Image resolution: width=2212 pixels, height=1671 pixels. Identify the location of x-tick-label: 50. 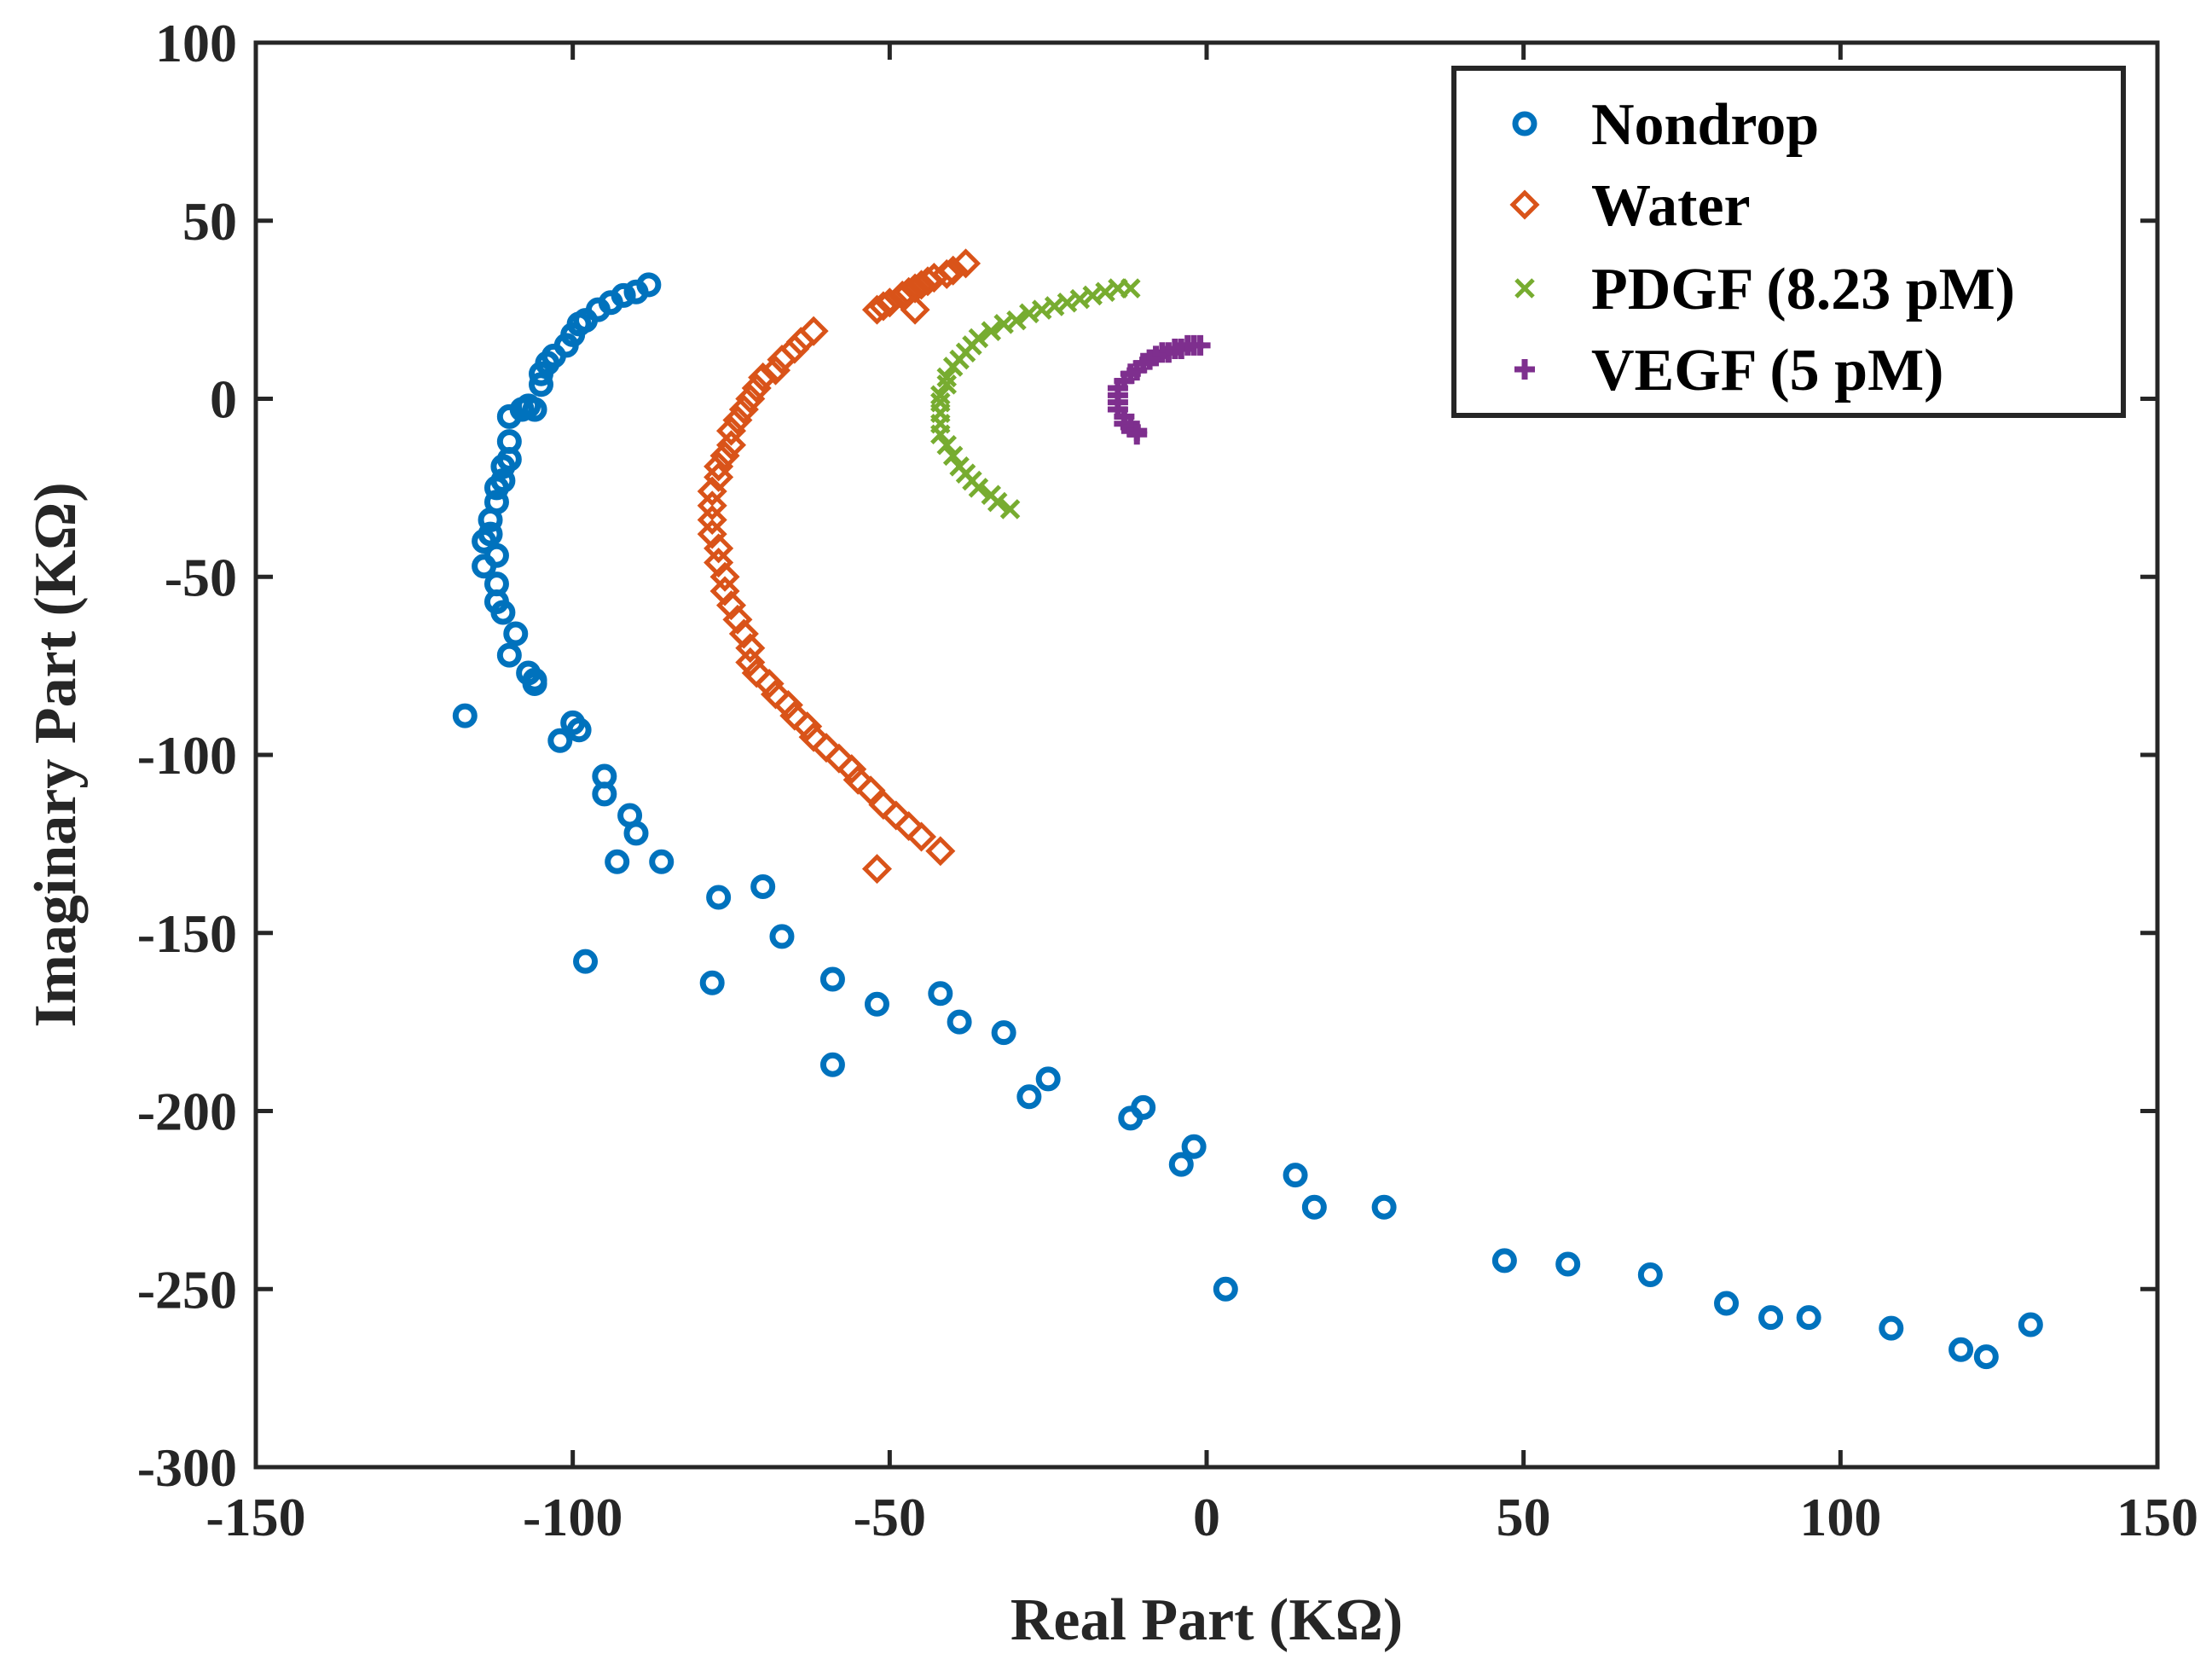
(1524, 1517).